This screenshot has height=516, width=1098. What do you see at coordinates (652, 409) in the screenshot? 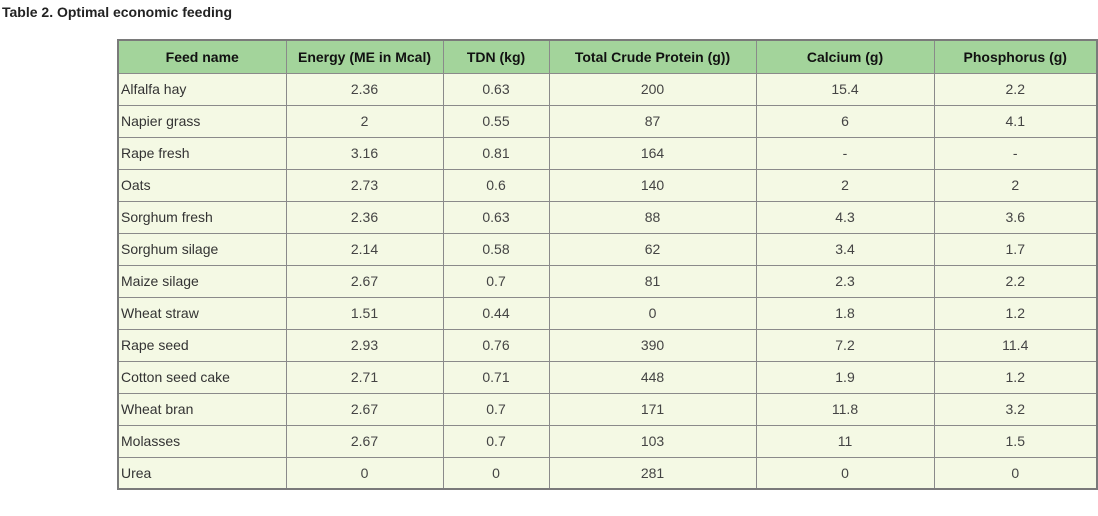
I see `crude-protein-cell: 171` at bounding box center [652, 409].